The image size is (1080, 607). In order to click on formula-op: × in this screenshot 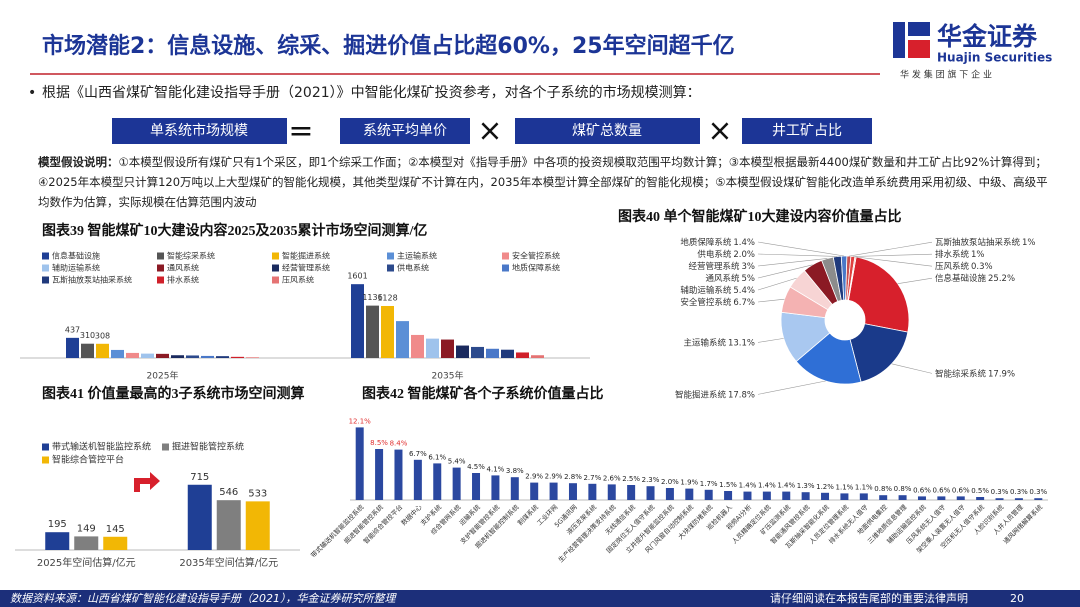, I will do `click(719, 131)`.